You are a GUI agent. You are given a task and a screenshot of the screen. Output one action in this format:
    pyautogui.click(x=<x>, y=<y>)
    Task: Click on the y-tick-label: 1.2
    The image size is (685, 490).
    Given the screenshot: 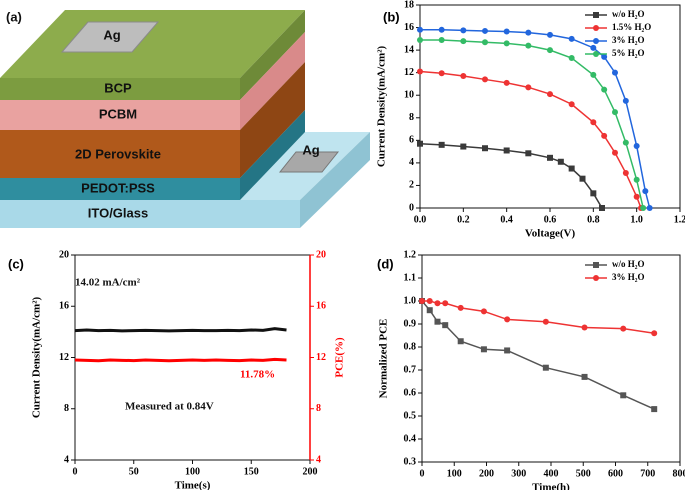 What is the action you would take?
    pyautogui.click(x=410, y=254)
    